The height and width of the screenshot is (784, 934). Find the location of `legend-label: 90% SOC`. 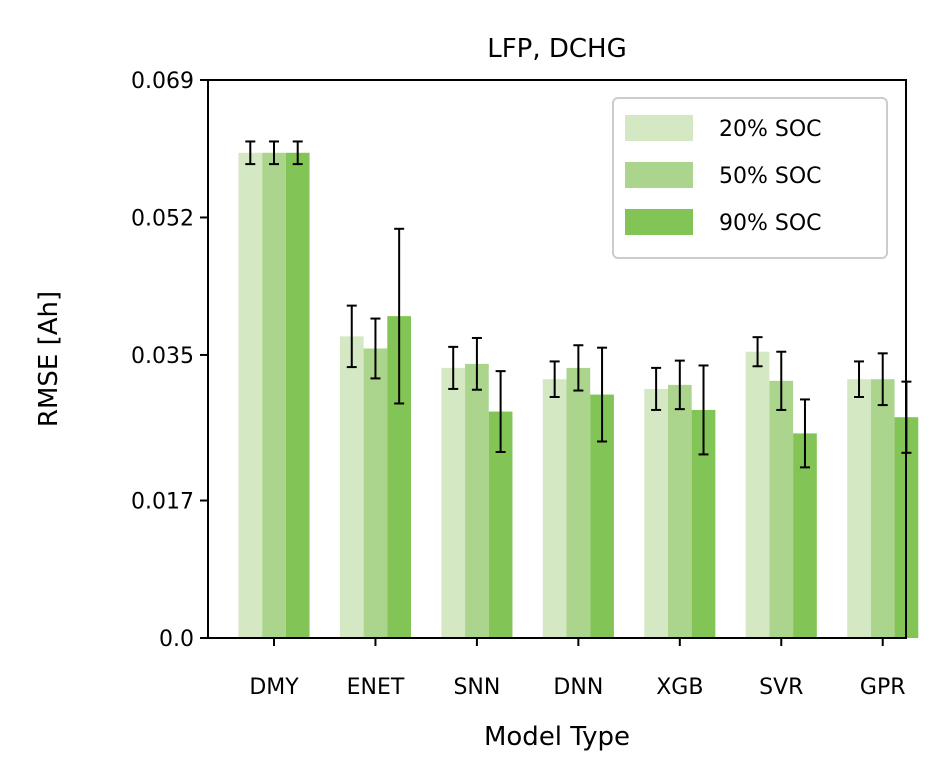

legend-label: 90% SOC is located at coordinates (770, 223).